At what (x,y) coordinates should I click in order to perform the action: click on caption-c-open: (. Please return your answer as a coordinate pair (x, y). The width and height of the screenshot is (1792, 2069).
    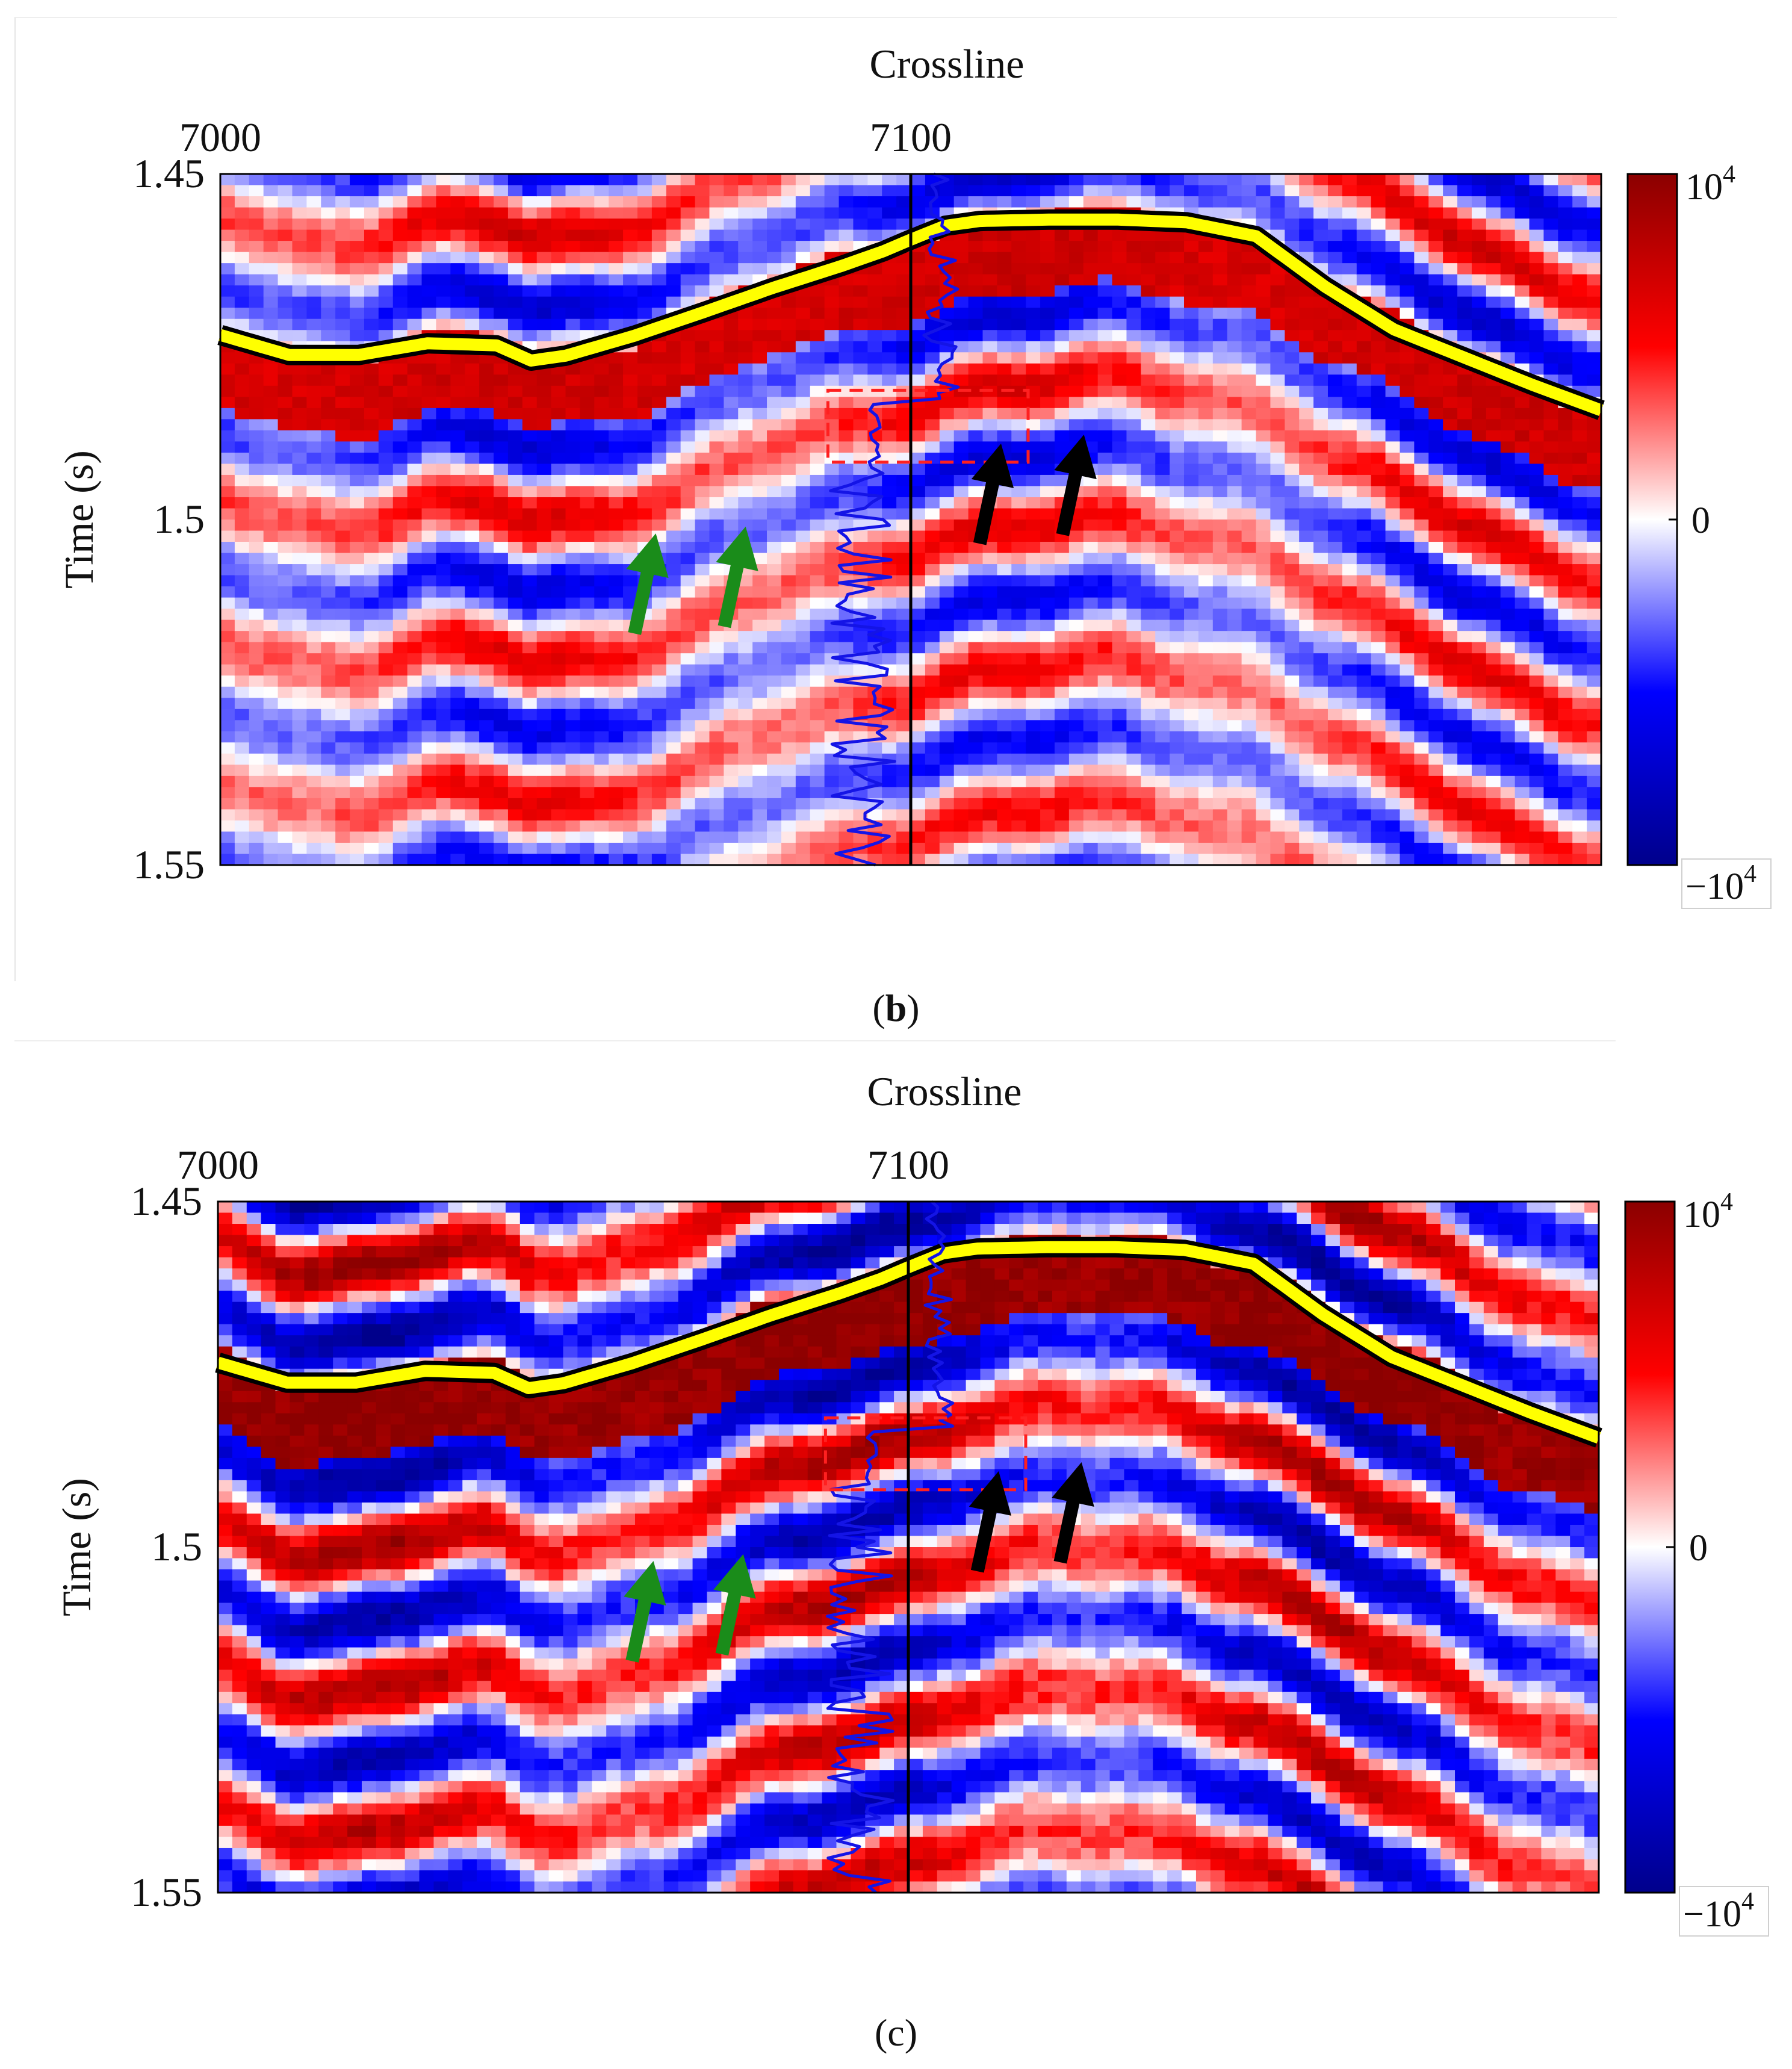
    Looking at the image, I should click on (881, 2033).